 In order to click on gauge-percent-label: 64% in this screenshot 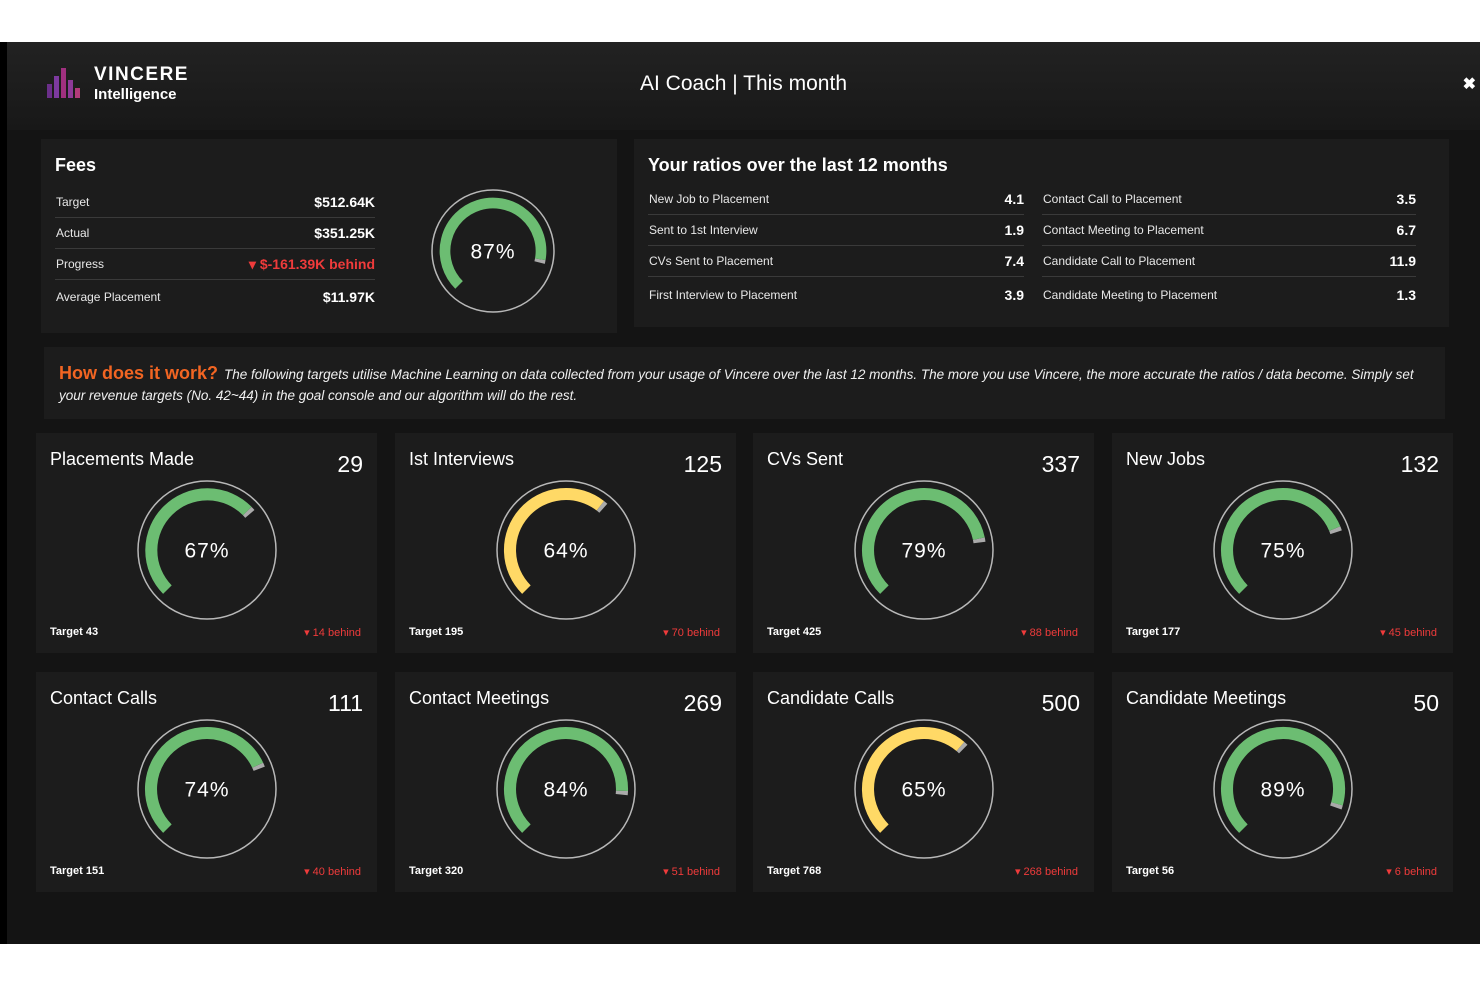, I will do `click(565, 551)`.